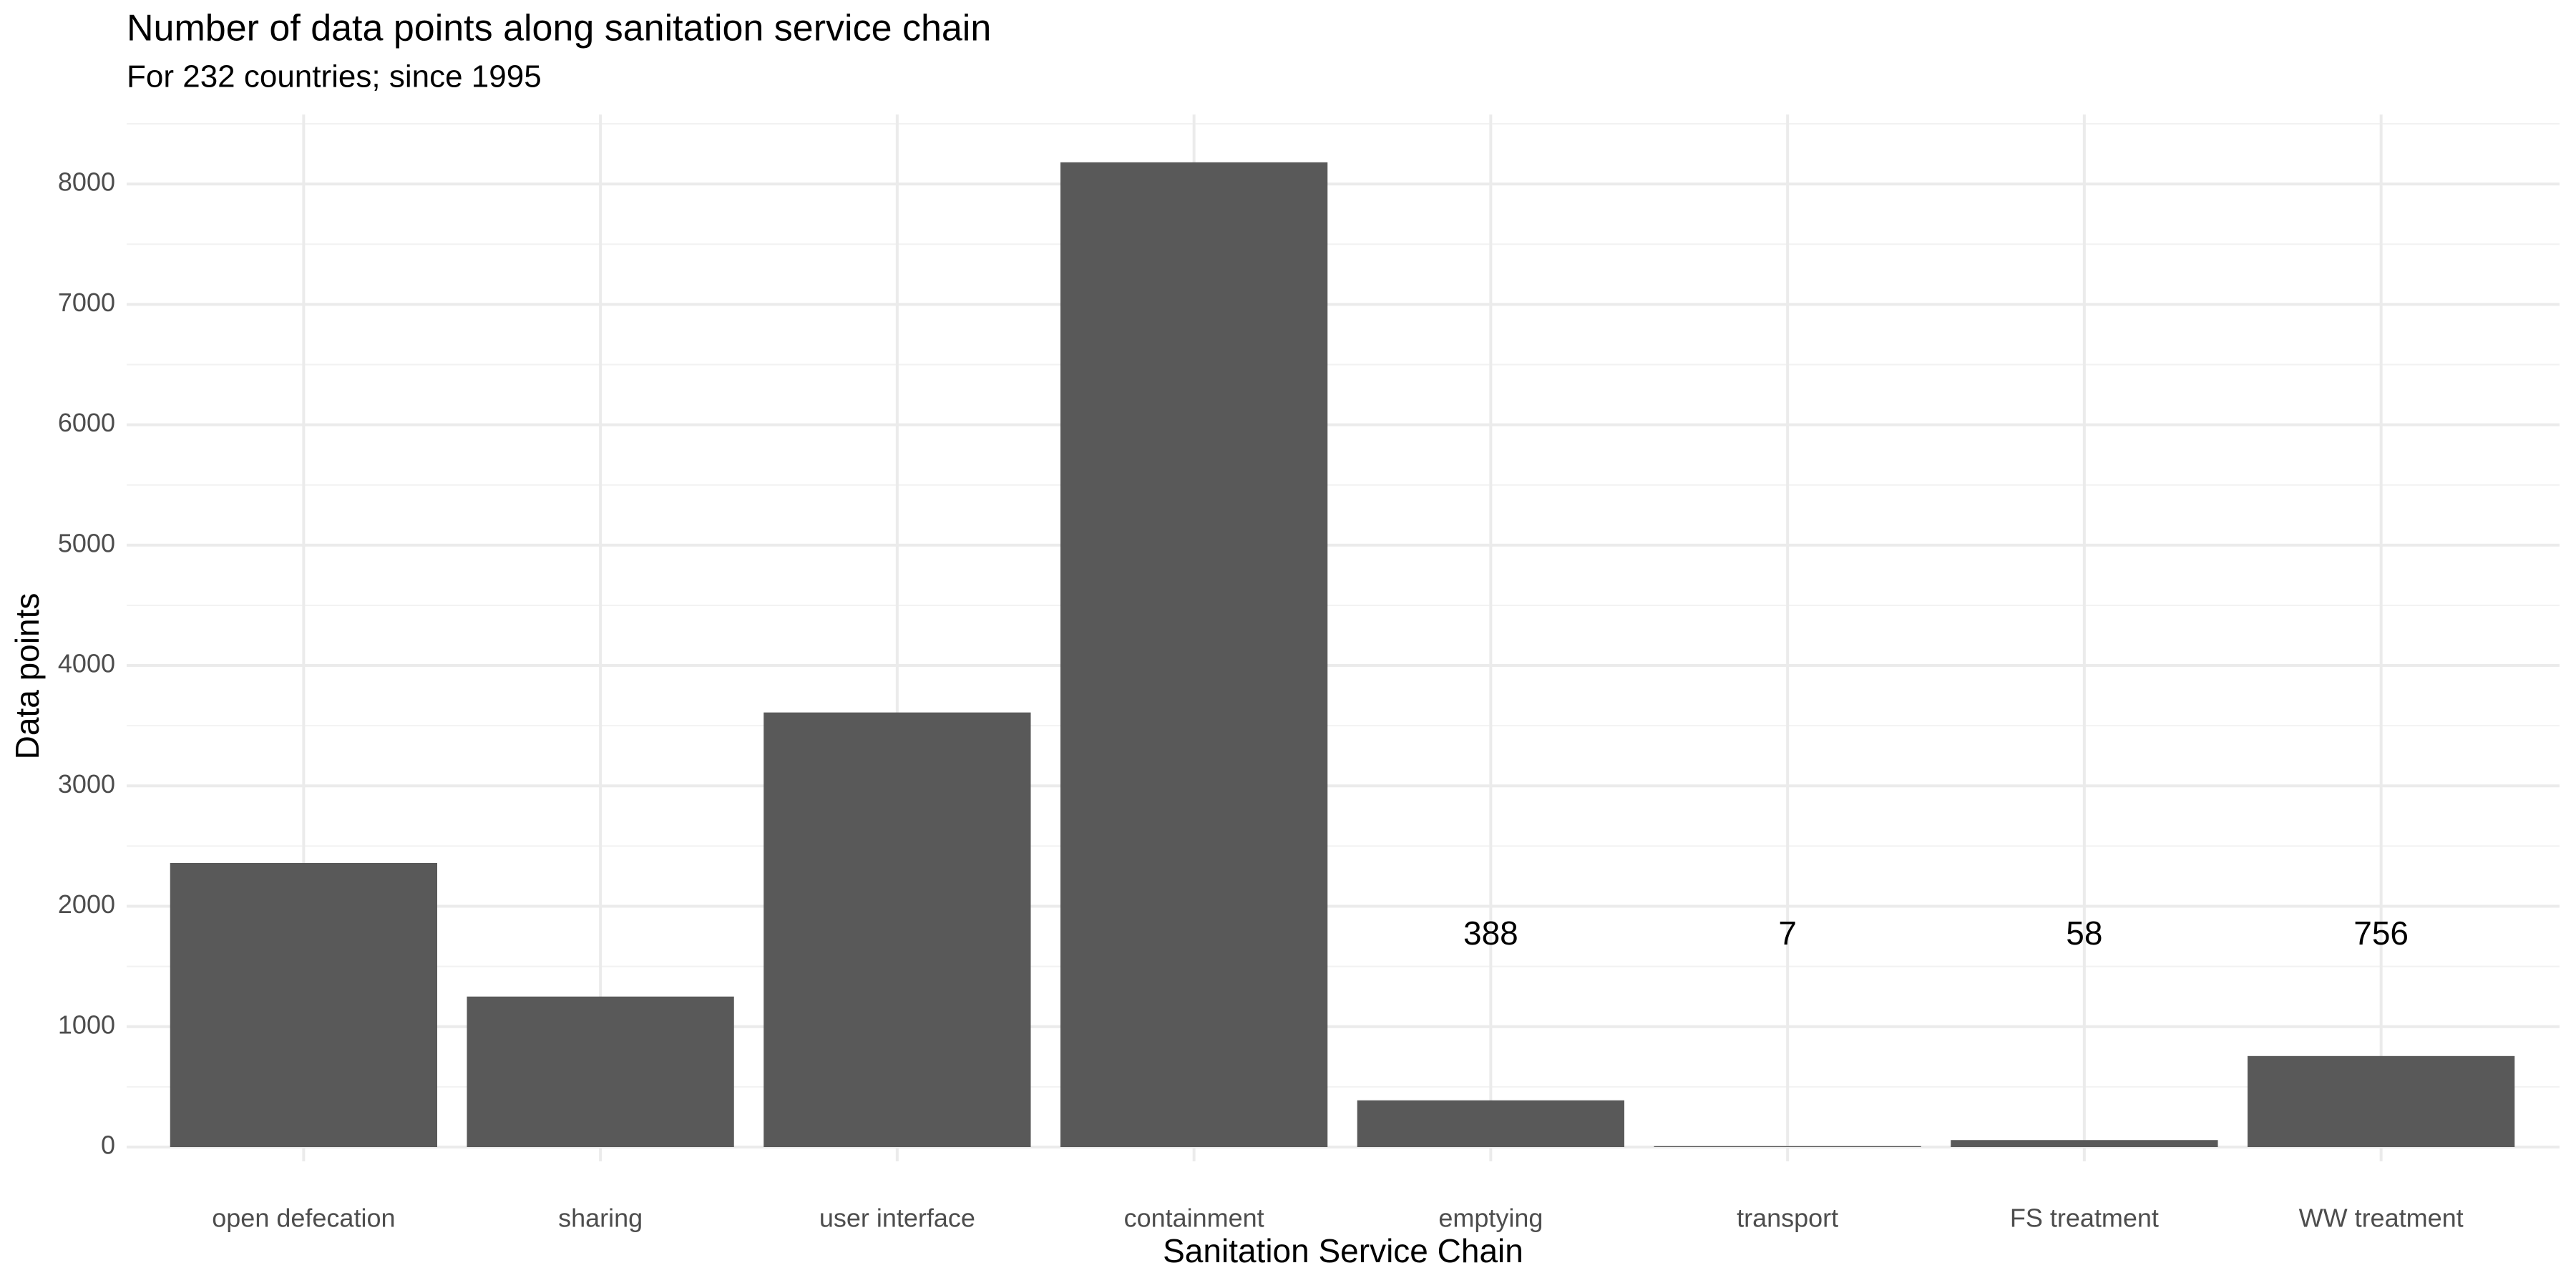 This screenshot has width=2576, height=1288. I want to click on x-tick-label: containment, so click(1194, 1218).